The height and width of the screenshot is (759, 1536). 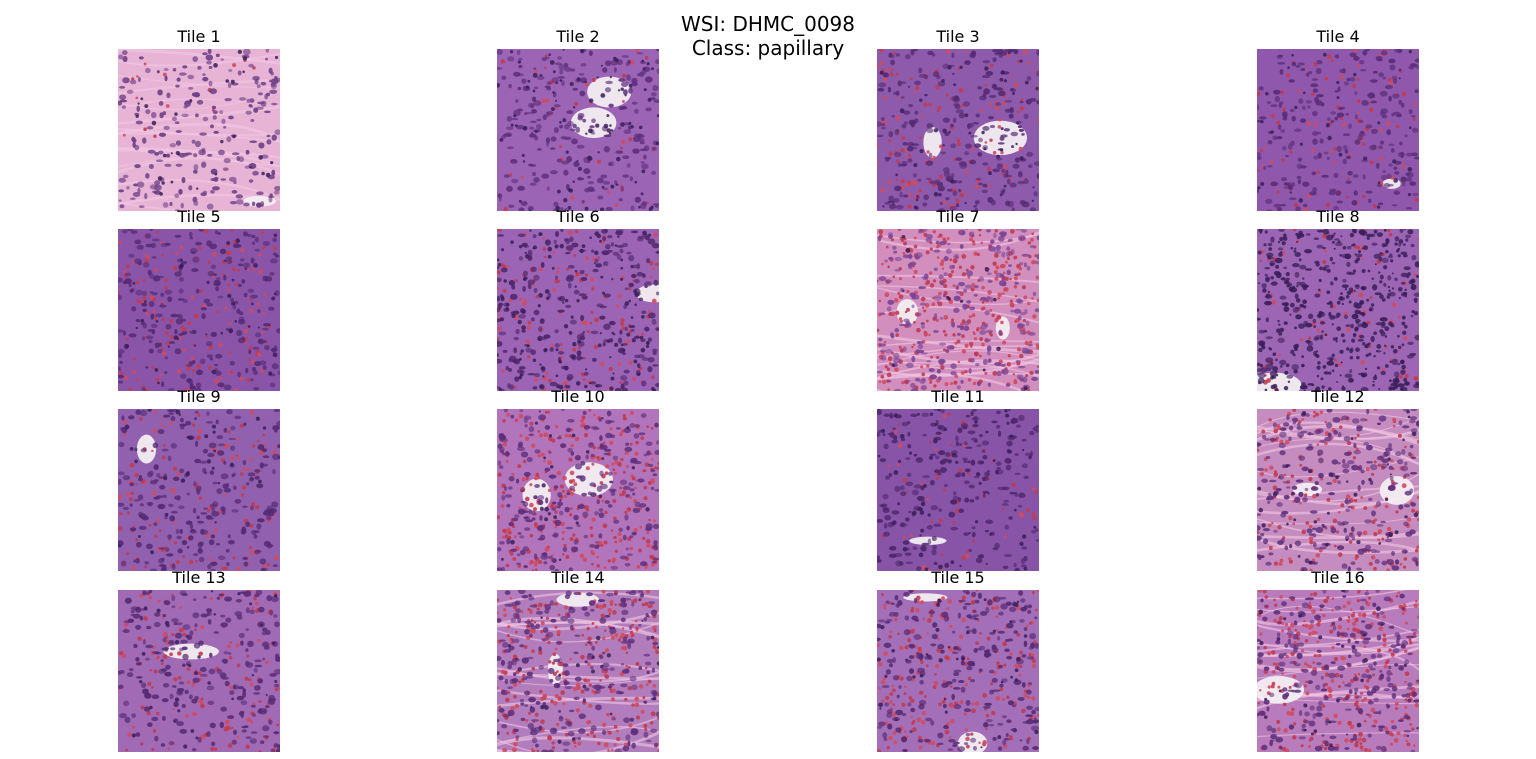 What do you see at coordinates (578, 577) in the screenshot?
I see `tile-title: Tile 14` at bounding box center [578, 577].